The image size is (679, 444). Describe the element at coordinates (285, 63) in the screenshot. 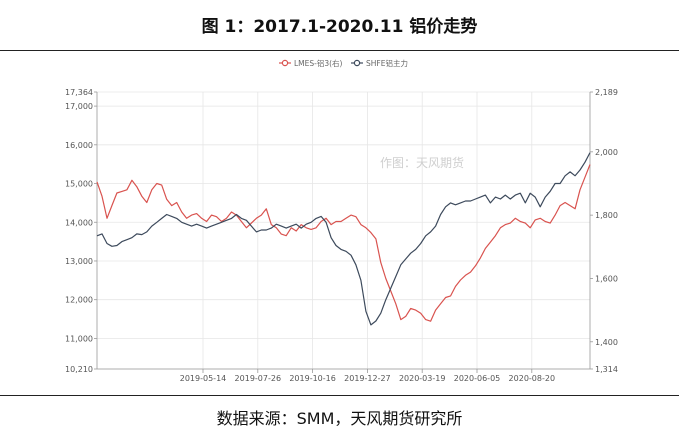

I see `legend-lme-marker` at that location.